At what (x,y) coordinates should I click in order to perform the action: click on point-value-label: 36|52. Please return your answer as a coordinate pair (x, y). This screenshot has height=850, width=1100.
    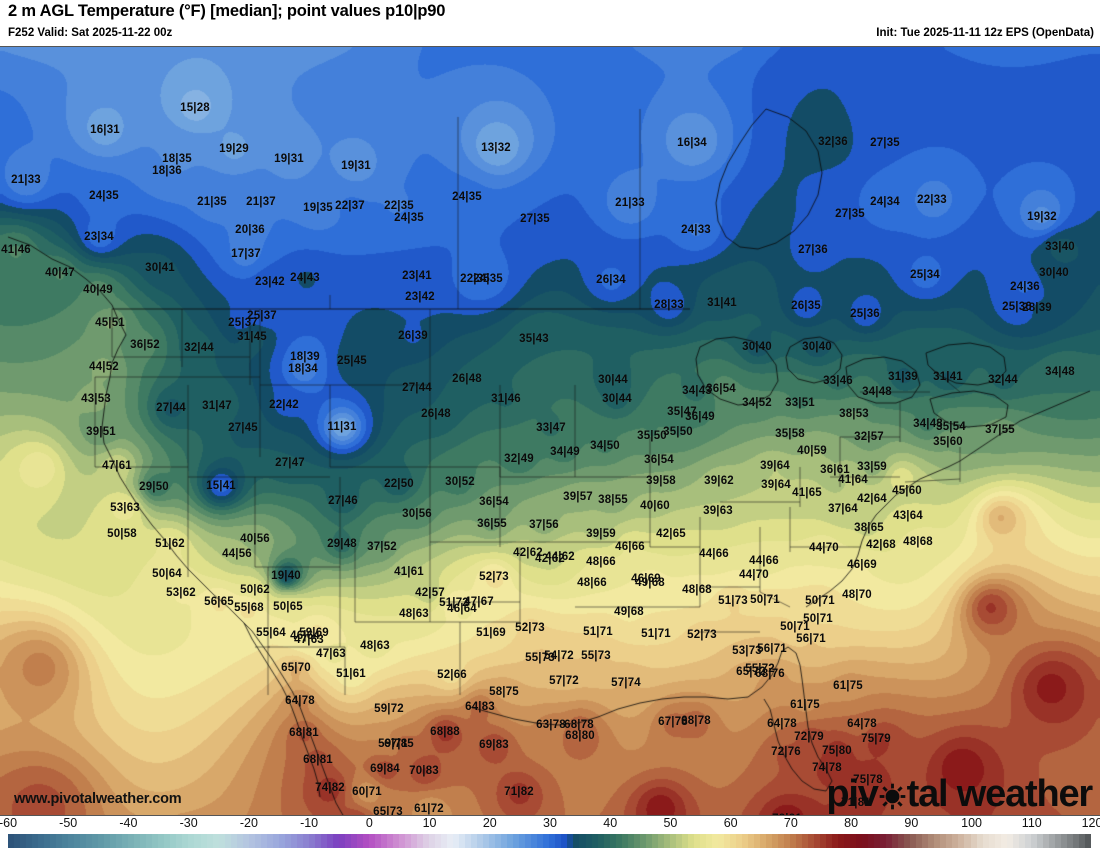
    Looking at the image, I should click on (145, 345).